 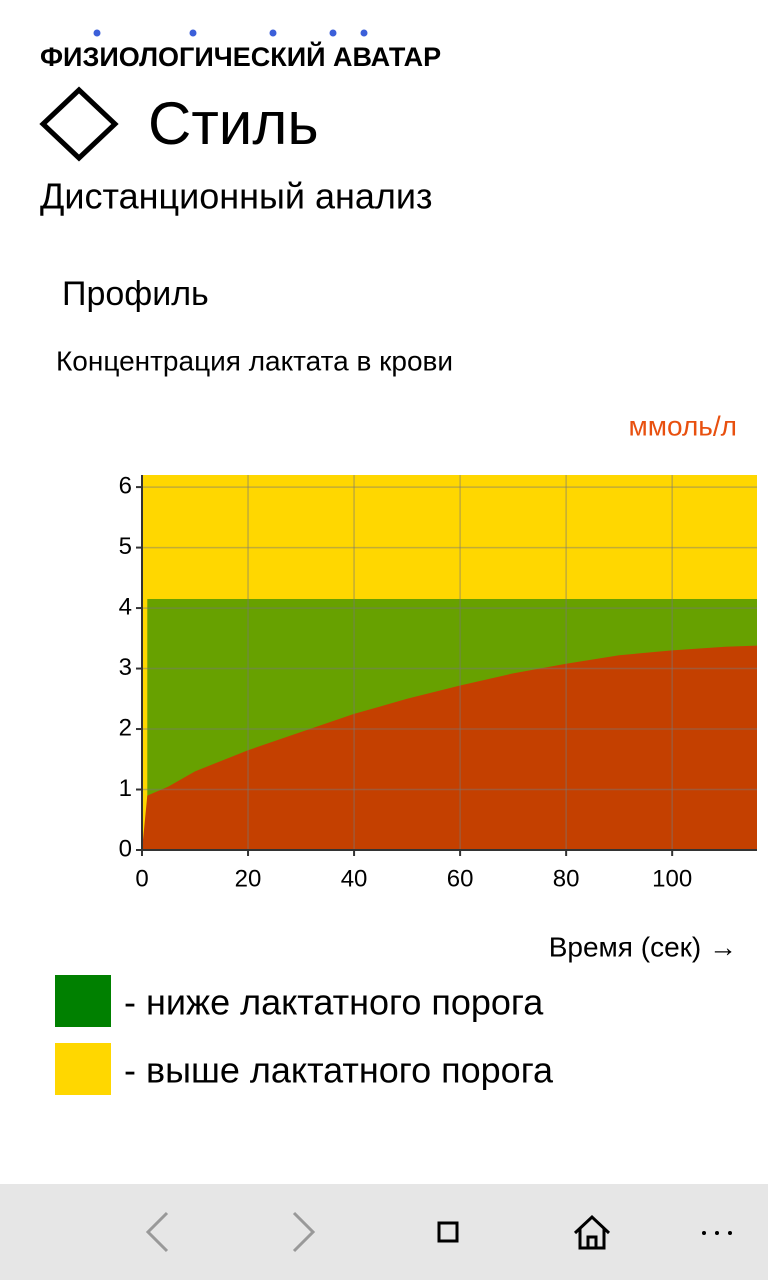 I want to click on tabs-button, so click(x=448, y=1232).